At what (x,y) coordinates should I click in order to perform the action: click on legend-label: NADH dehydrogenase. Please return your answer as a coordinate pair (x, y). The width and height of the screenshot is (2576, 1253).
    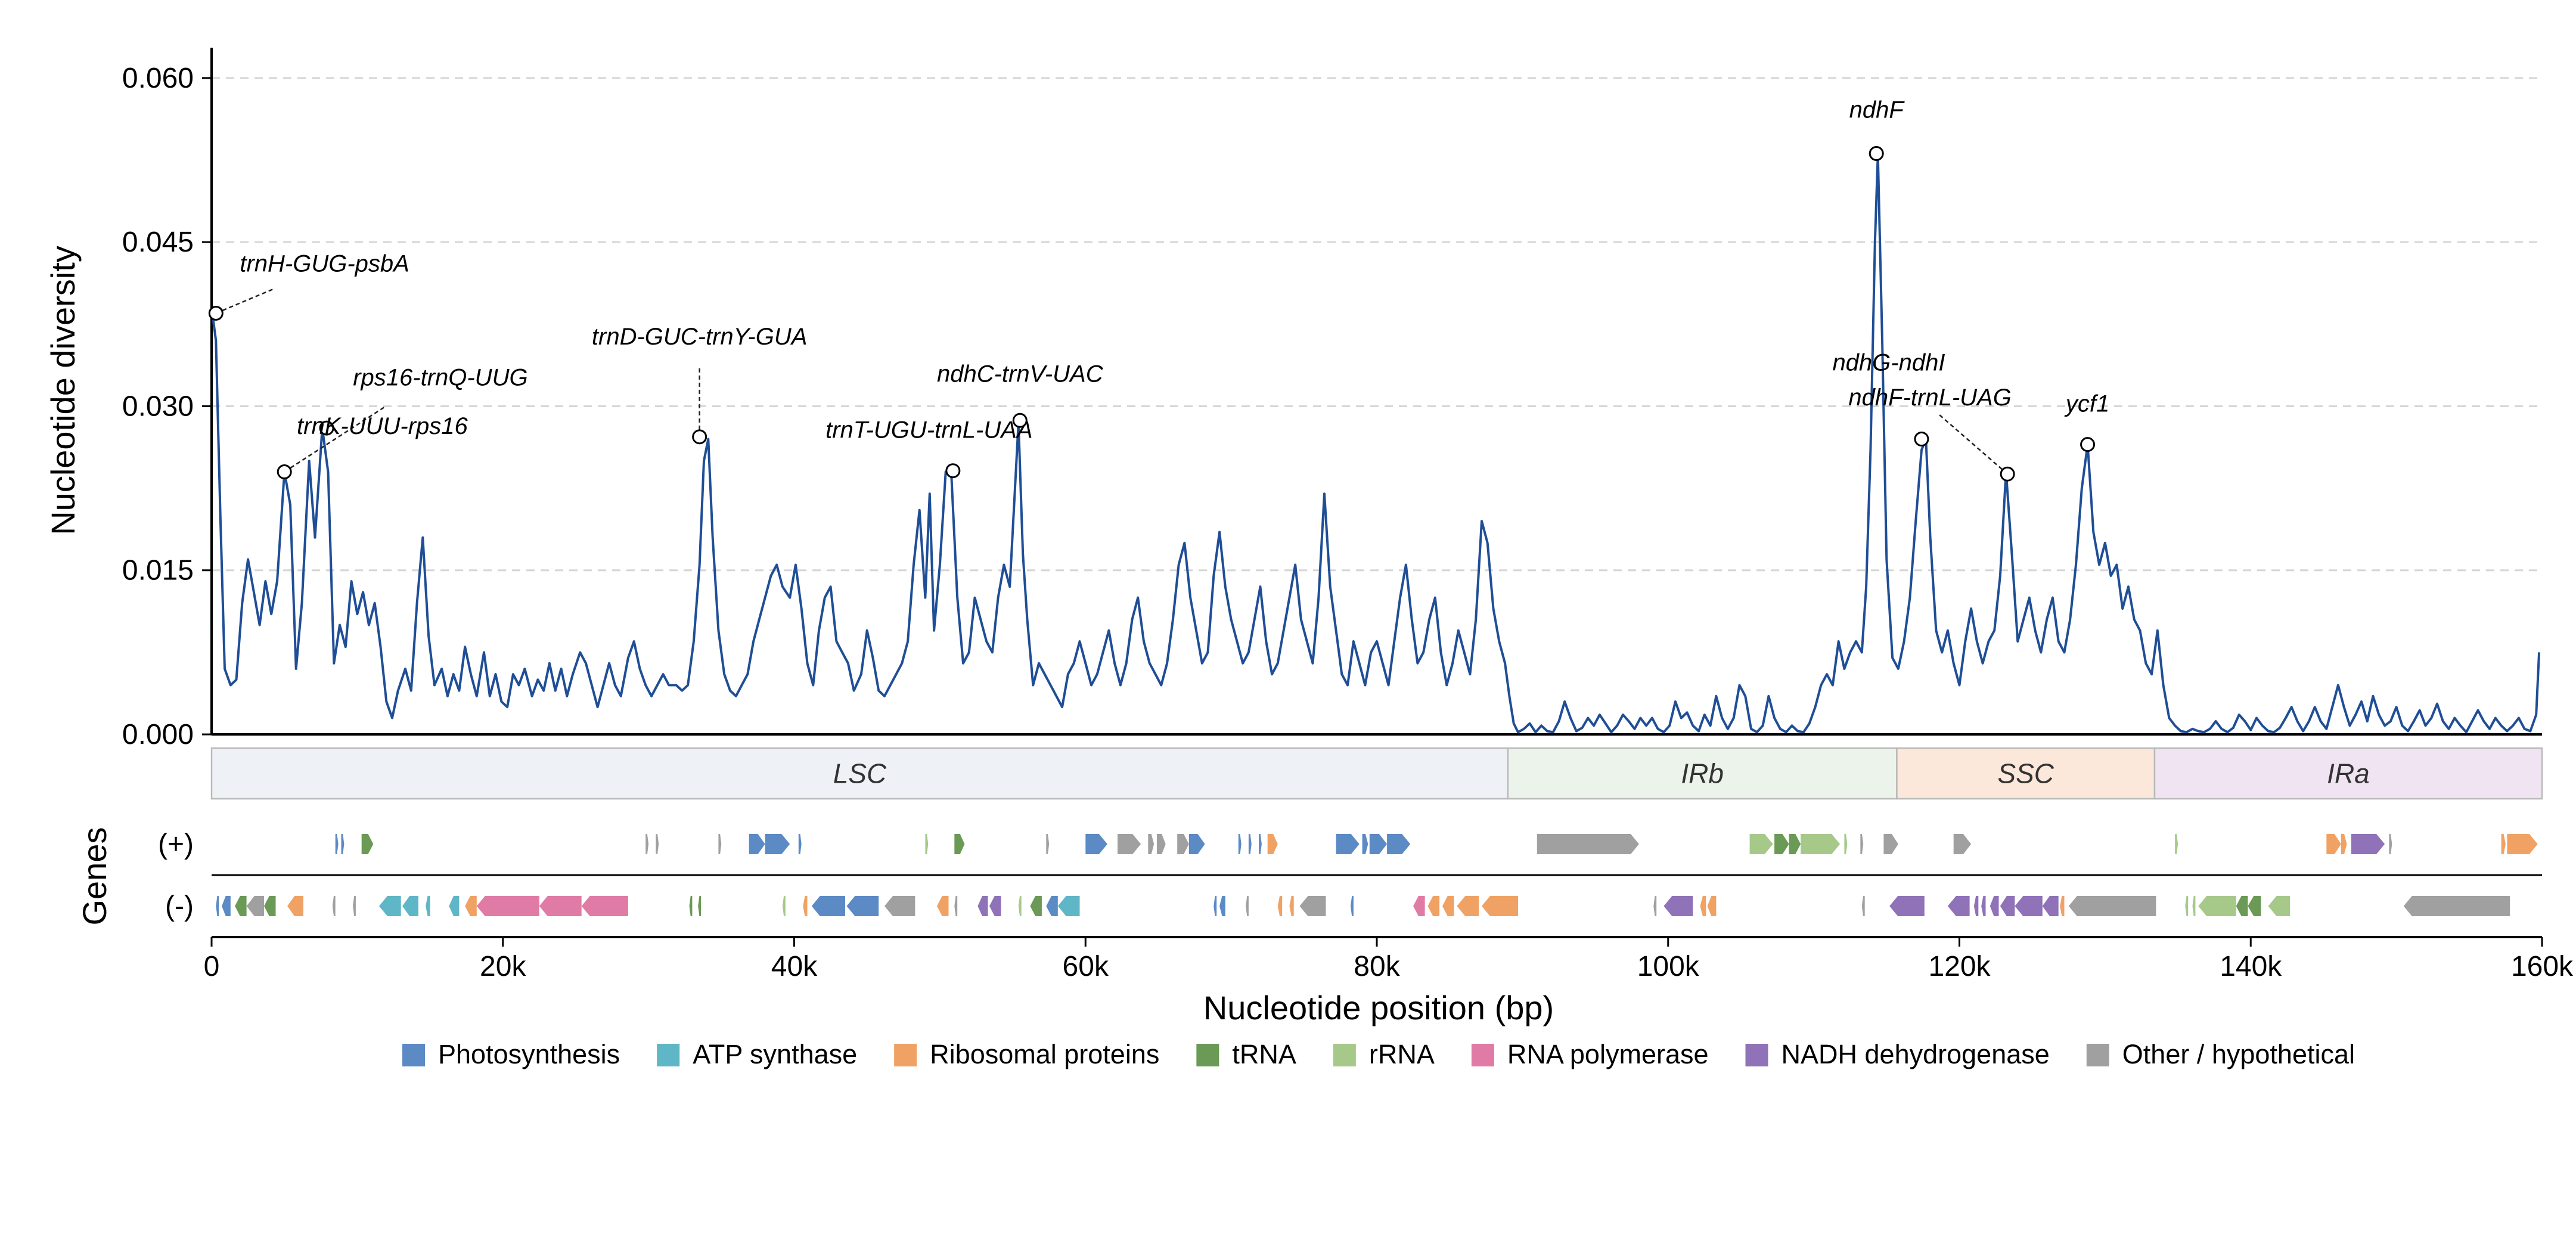
    Looking at the image, I should click on (1916, 1054).